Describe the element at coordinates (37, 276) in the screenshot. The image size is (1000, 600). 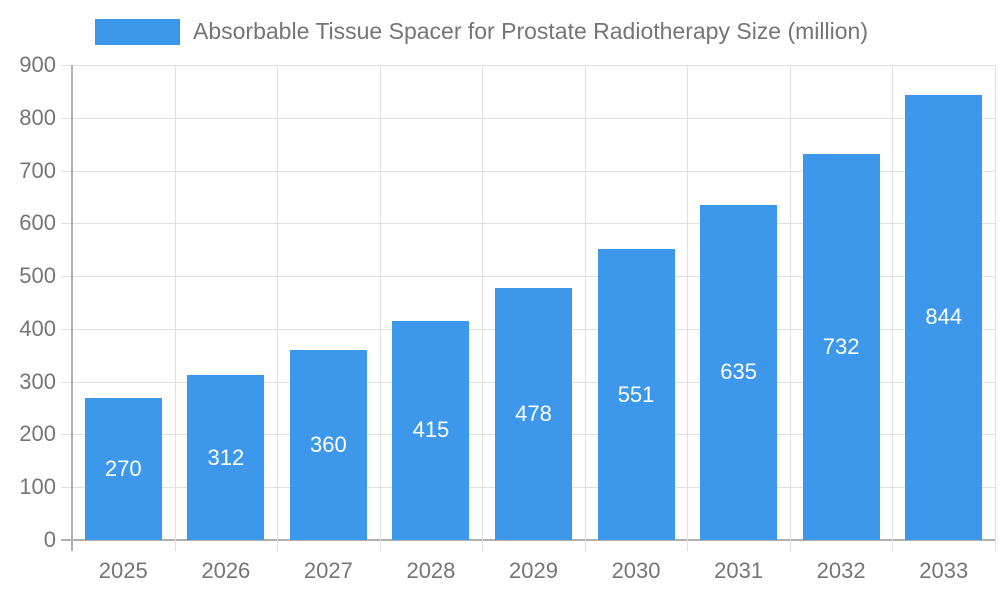
I see `y-tick-label: 500` at that location.